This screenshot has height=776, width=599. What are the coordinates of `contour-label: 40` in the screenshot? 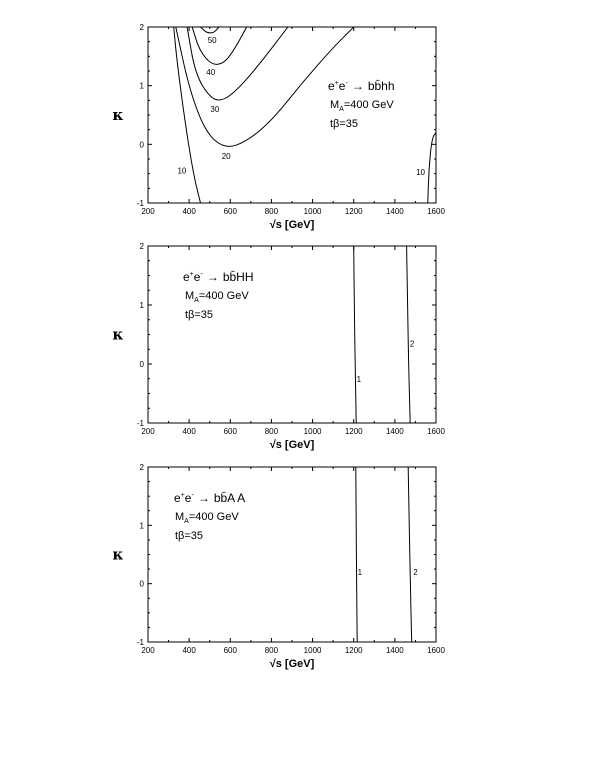 It's located at (210, 72).